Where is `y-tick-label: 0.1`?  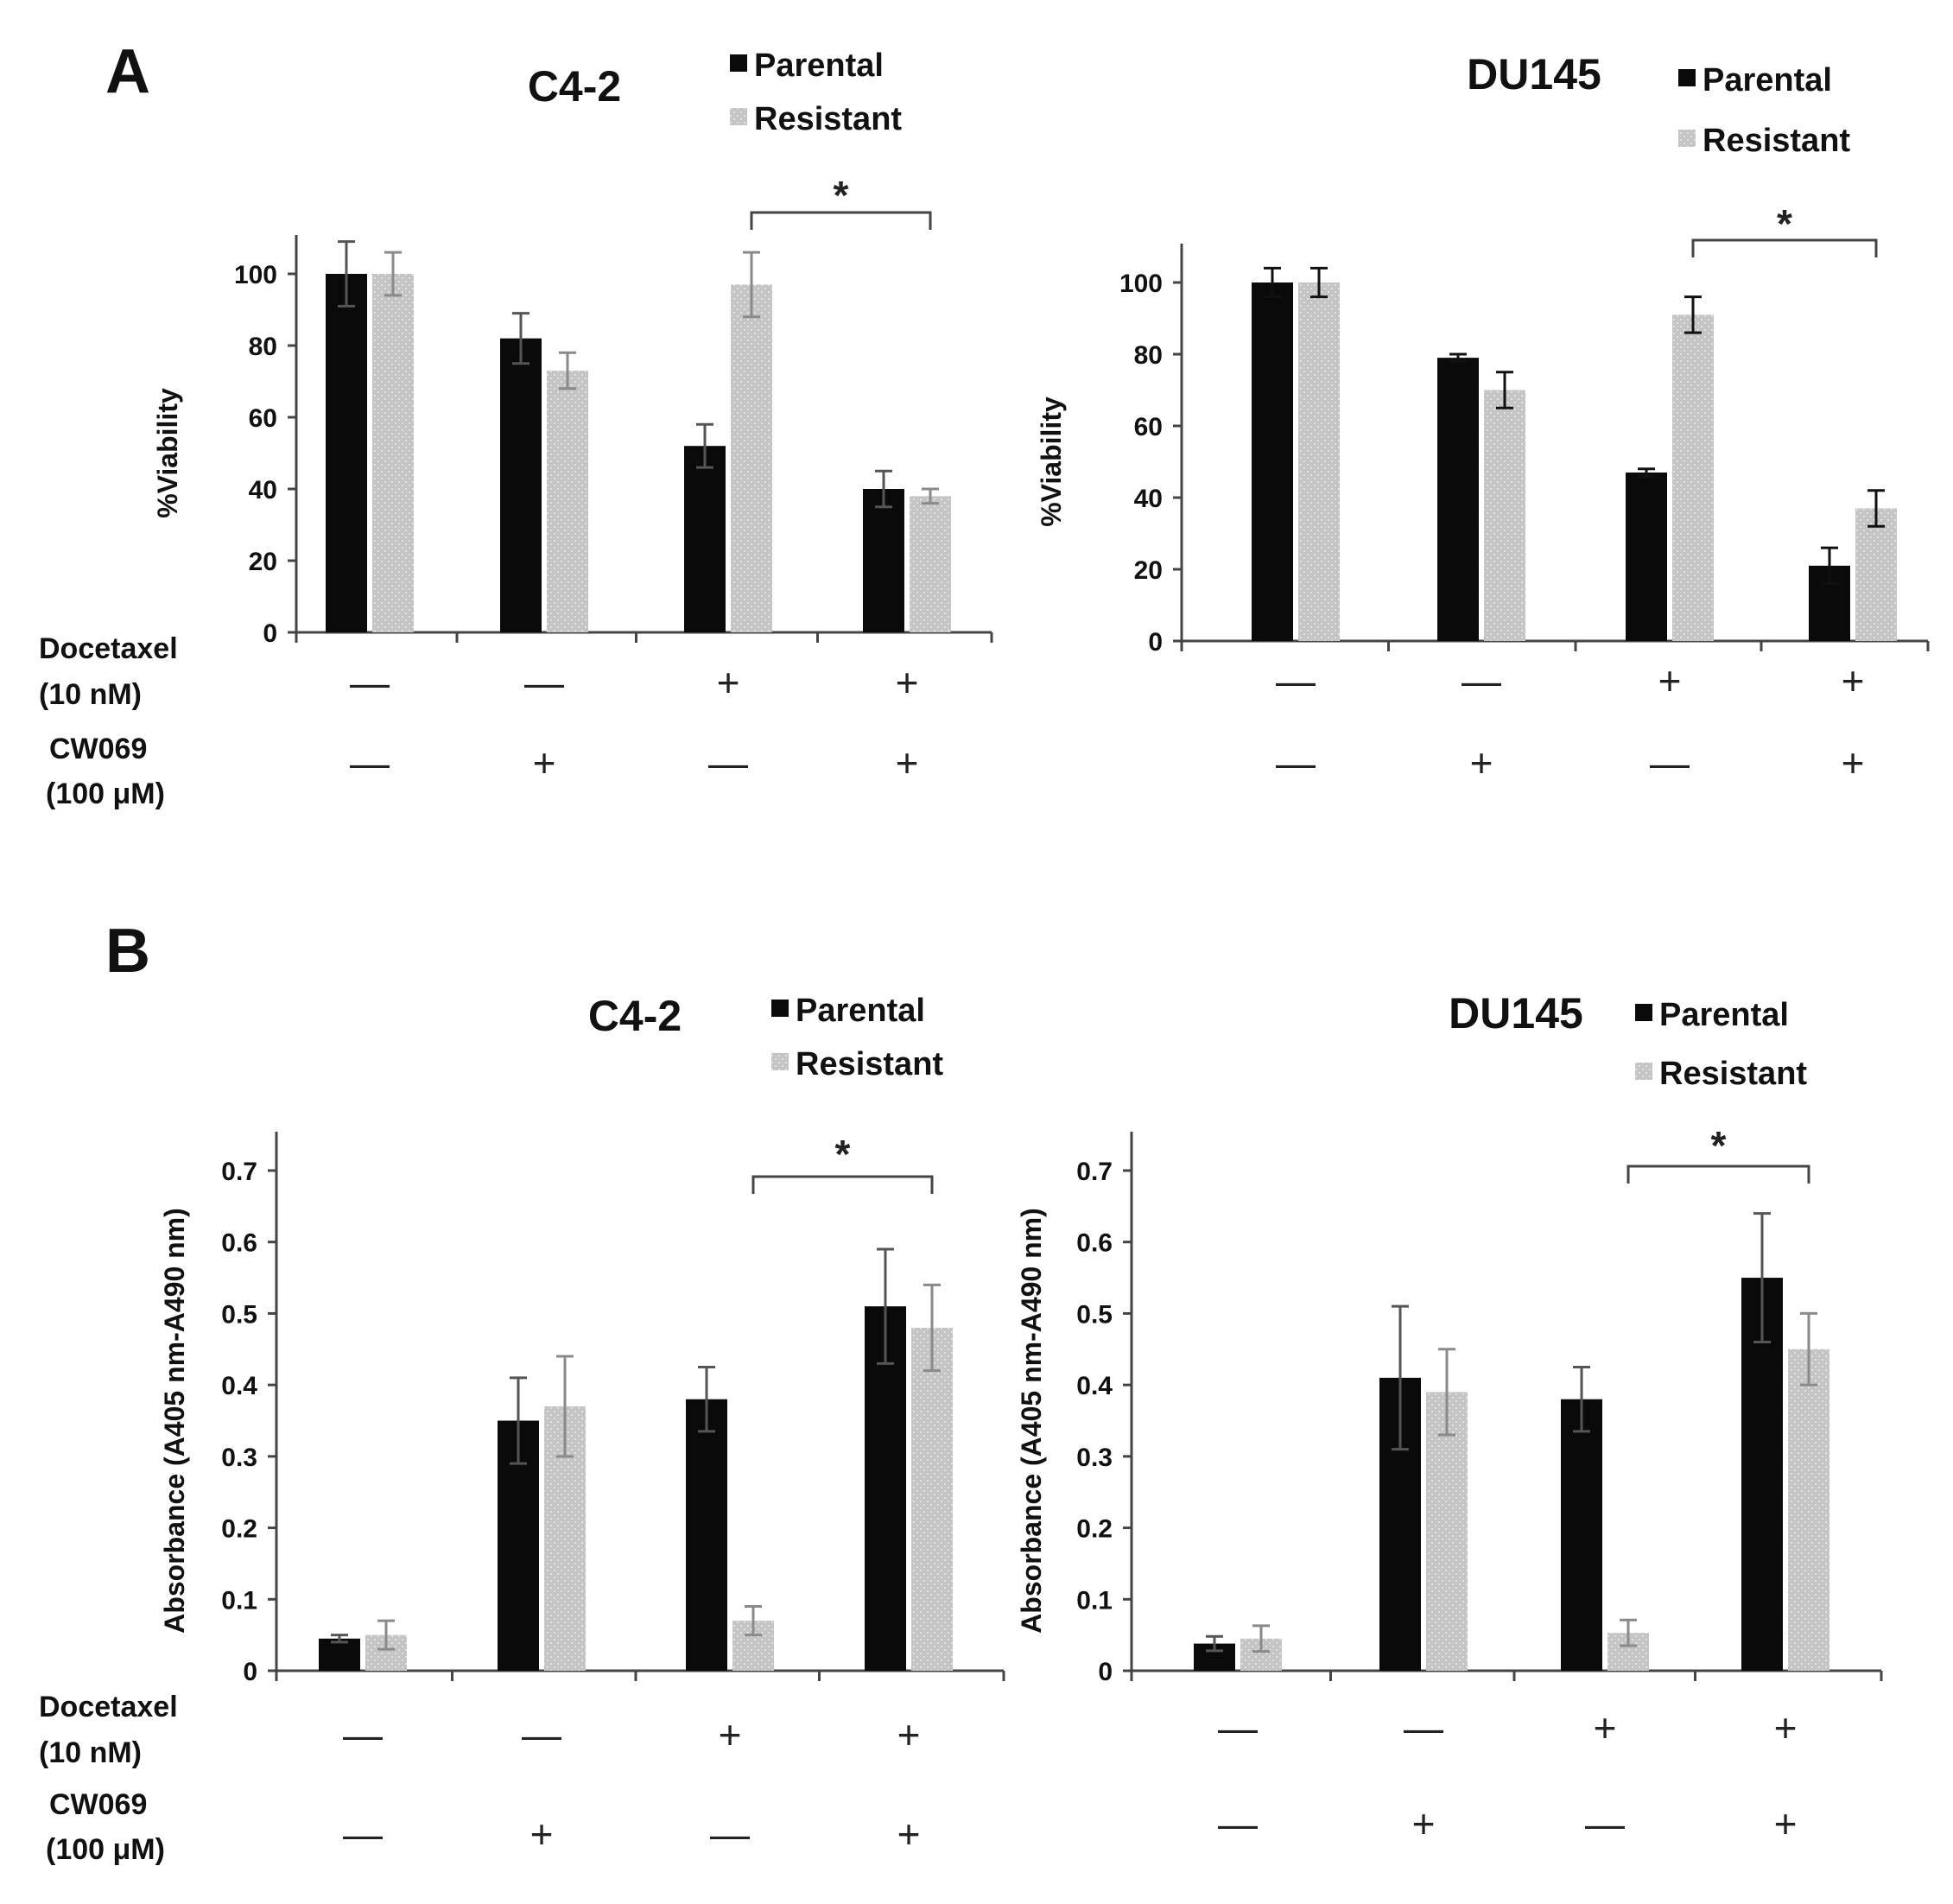
y-tick-label: 0.1 is located at coordinates (239, 1601).